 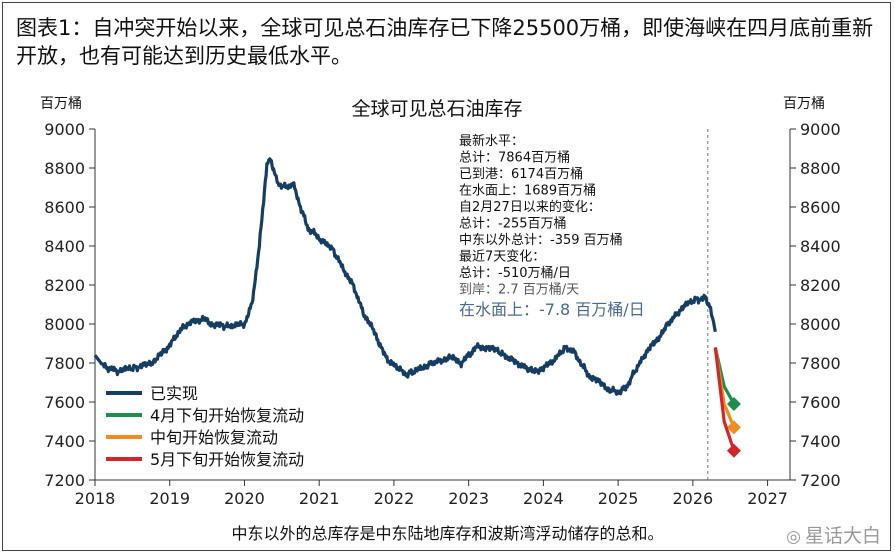 I want to click on series-line-late-may, so click(x=724, y=399).